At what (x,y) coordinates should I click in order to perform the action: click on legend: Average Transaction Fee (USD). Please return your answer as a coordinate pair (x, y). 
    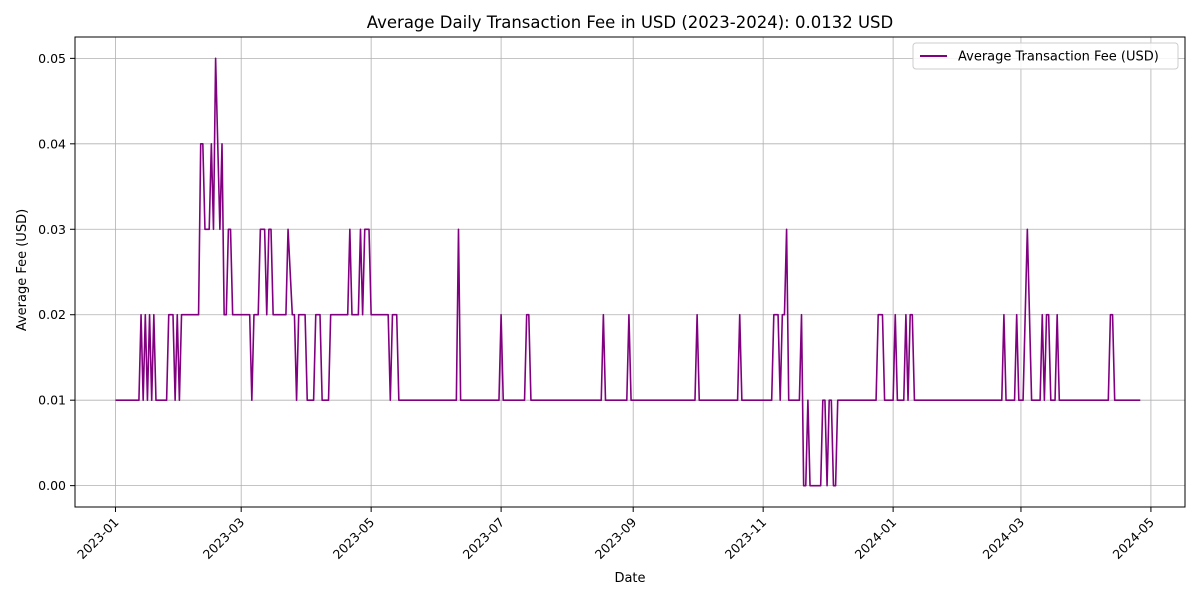
    Looking at the image, I should click on (1045, 56).